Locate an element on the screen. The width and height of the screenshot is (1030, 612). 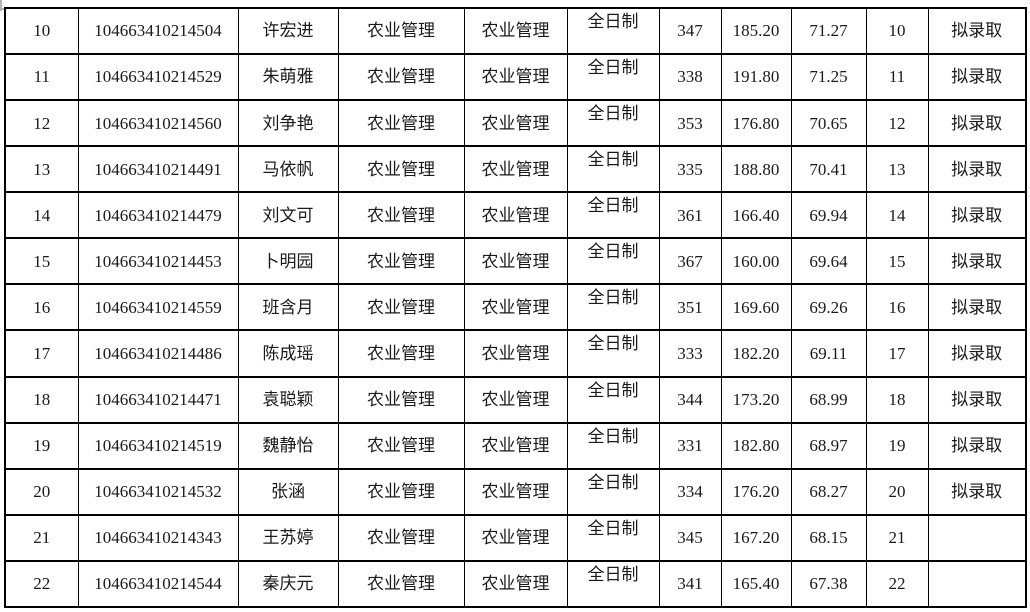
initial-score-cell: 345 is located at coordinates (690, 537).